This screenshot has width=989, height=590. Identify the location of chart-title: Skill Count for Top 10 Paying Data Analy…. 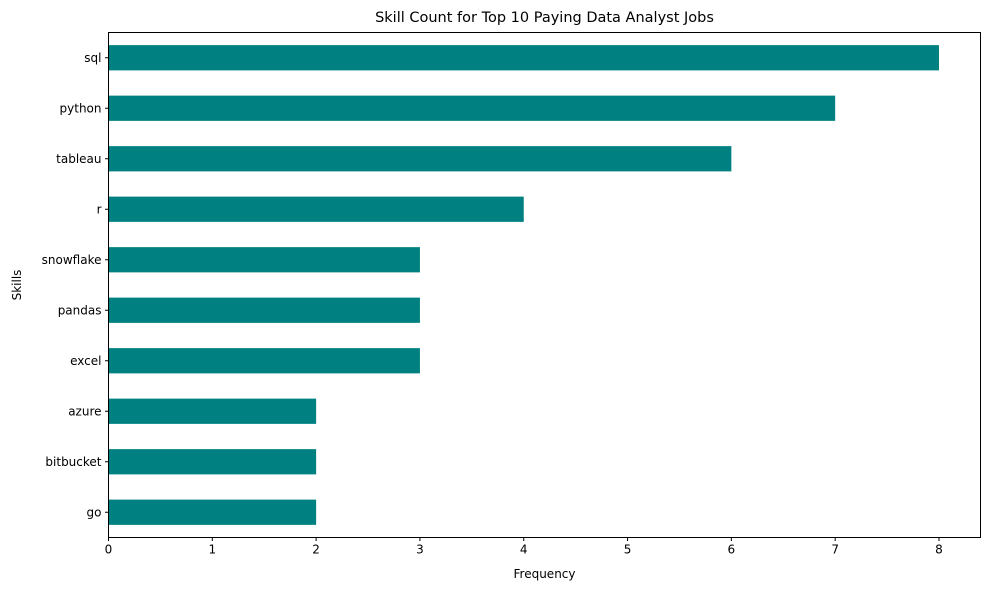
(544, 18).